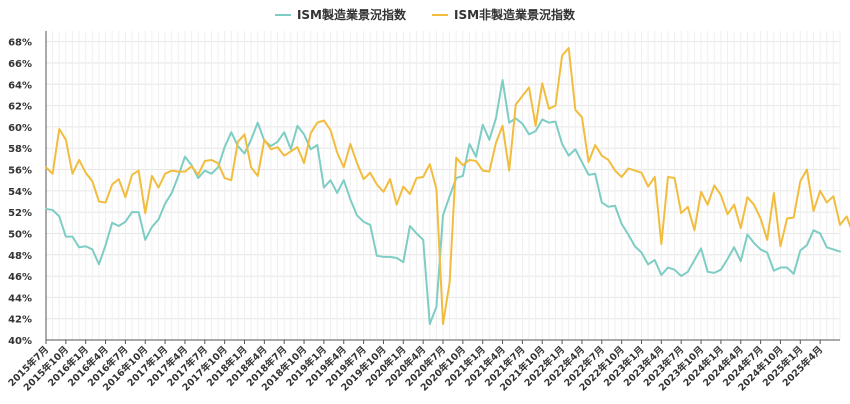 This screenshot has width=850, height=404. I want to click on legend-item-services: ISM非製造業景況指数, so click(503, 14).